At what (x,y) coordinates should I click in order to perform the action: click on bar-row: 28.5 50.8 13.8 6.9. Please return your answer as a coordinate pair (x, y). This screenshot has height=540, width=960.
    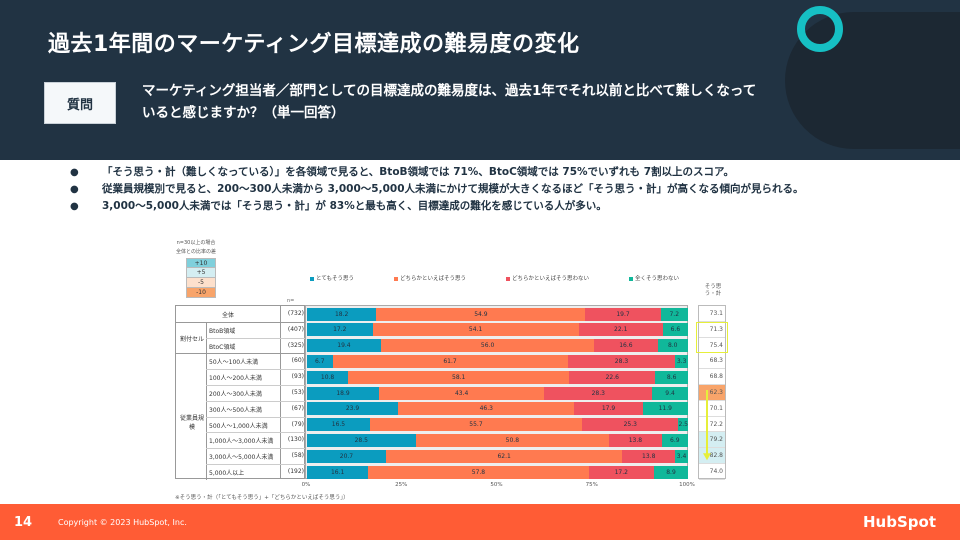
    Looking at the image, I should click on (497, 440).